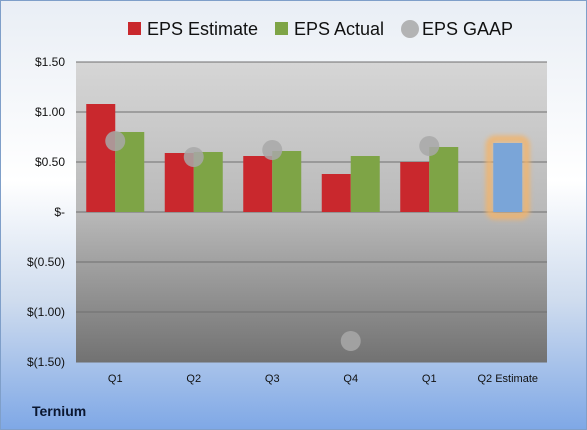 This screenshot has height=430, width=587. What do you see at coordinates (50, 62) in the screenshot?
I see `y-tick-label: $1.50` at bounding box center [50, 62].